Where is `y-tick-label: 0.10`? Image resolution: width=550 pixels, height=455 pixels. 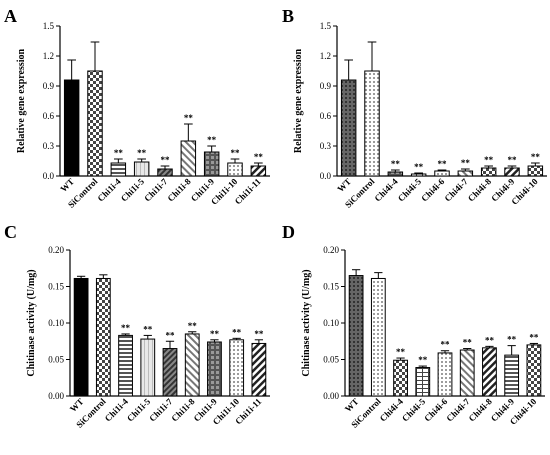
y-tick-label: 0.10 is located at coordinates (56, 323).